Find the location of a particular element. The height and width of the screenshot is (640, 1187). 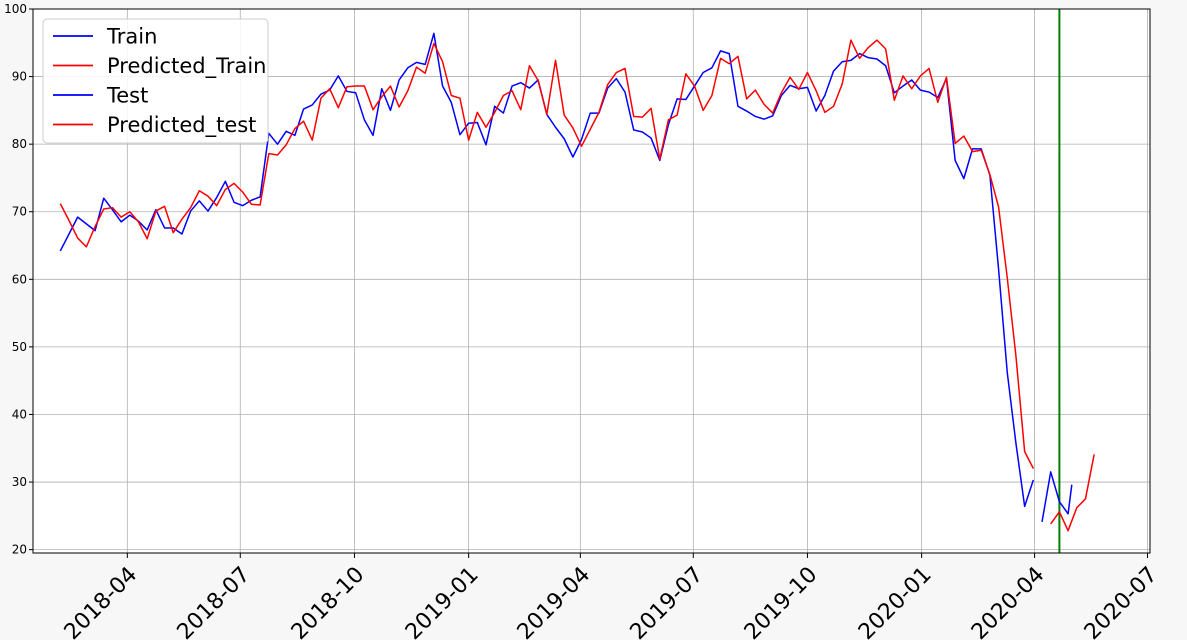

legend-label: Predicted_test is located at coordinates (181, 125).